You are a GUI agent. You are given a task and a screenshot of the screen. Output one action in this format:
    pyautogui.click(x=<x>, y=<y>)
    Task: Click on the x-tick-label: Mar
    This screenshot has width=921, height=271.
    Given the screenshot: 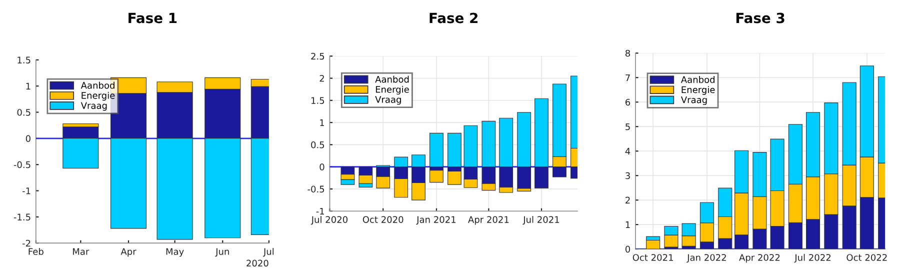 What is the action you would take?
    pyautogui.click(x=81, y=251)
    